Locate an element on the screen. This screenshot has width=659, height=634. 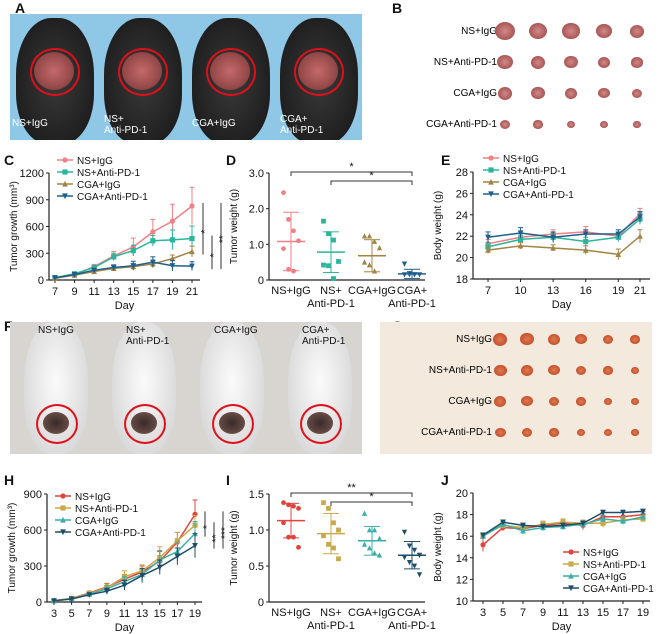
chart-d-y-label: Tumor weight (g) is located at coordinates (234, 226).